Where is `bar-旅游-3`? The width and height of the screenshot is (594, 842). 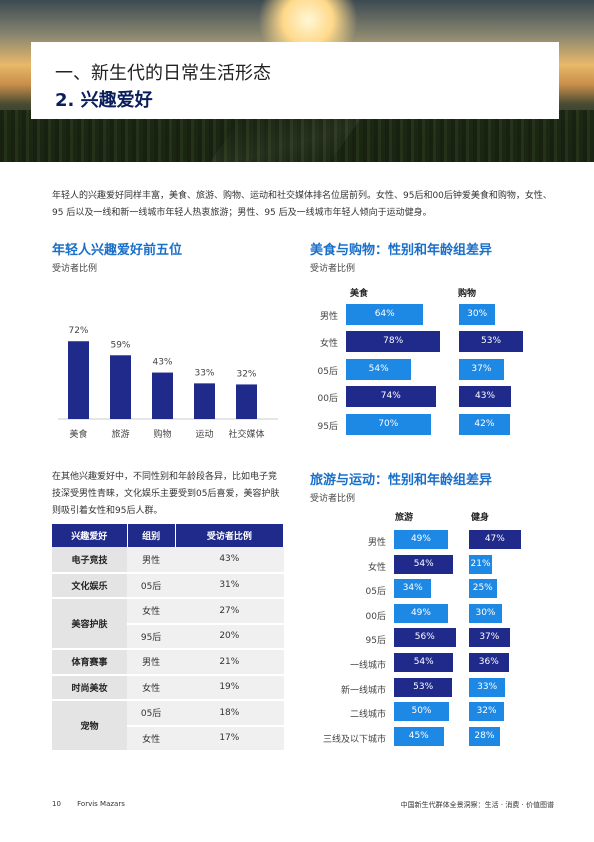 bar-旅游-3 is located at coordinates (421, 613).